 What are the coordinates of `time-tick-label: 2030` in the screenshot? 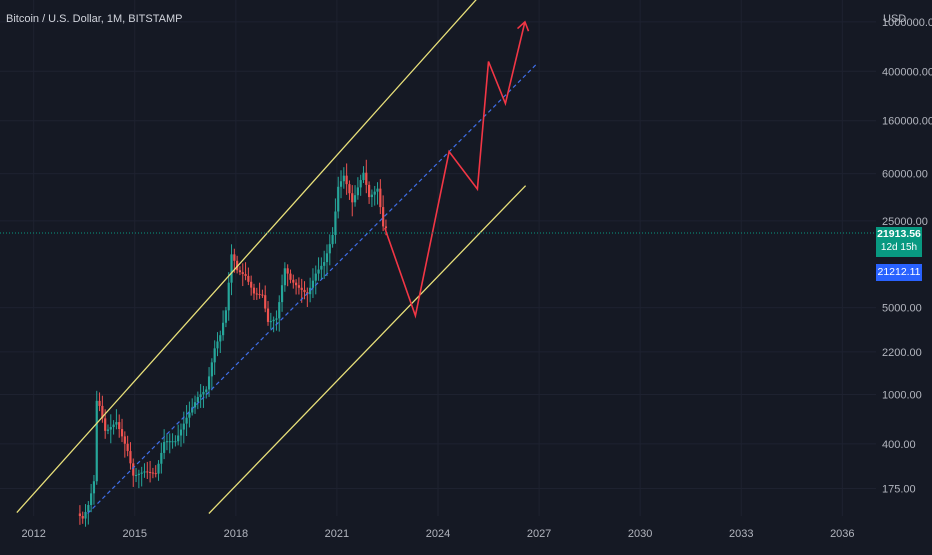 It's located at (640, 534).